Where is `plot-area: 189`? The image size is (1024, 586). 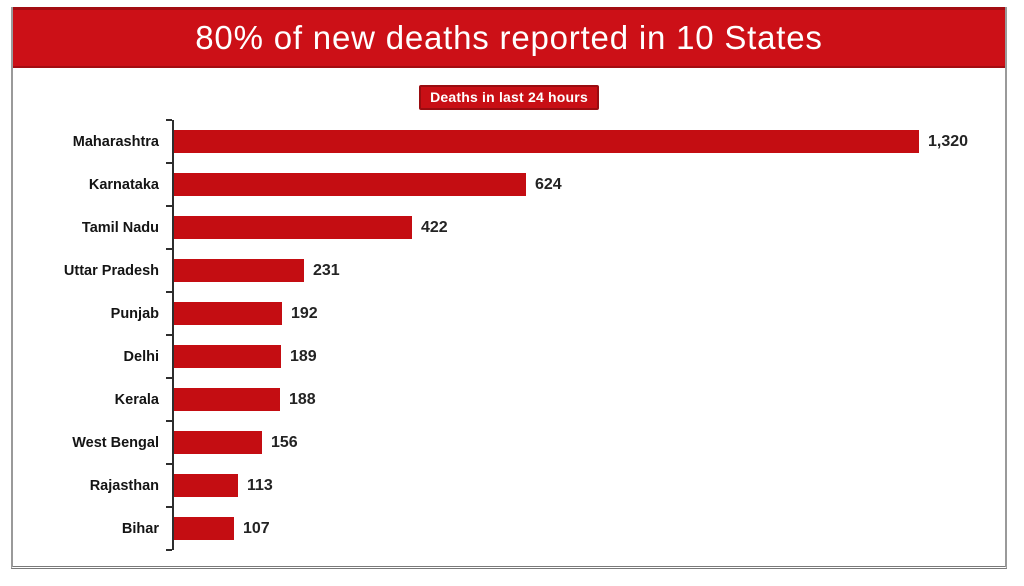
plot-area: 189 is located at coordinates (585, 356).